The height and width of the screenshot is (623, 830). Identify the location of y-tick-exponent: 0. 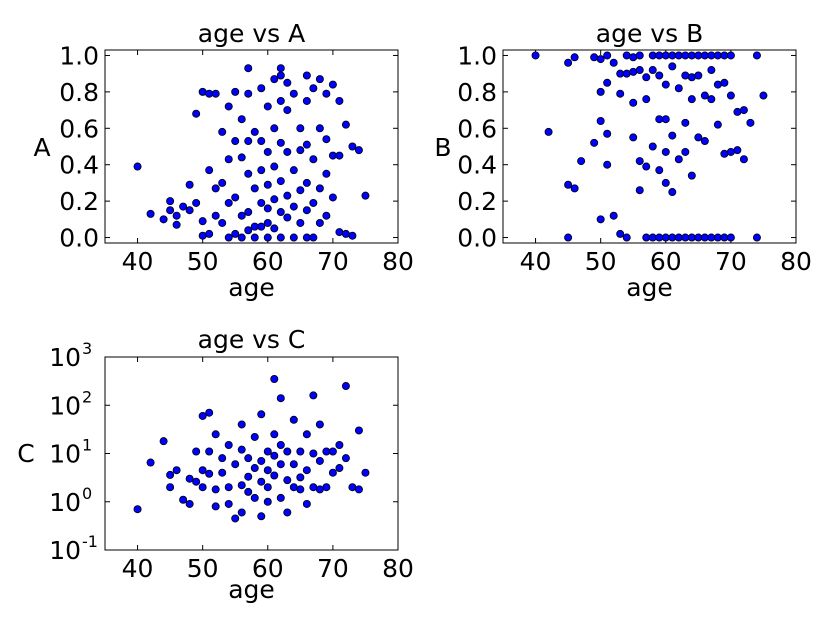
(87, 493).